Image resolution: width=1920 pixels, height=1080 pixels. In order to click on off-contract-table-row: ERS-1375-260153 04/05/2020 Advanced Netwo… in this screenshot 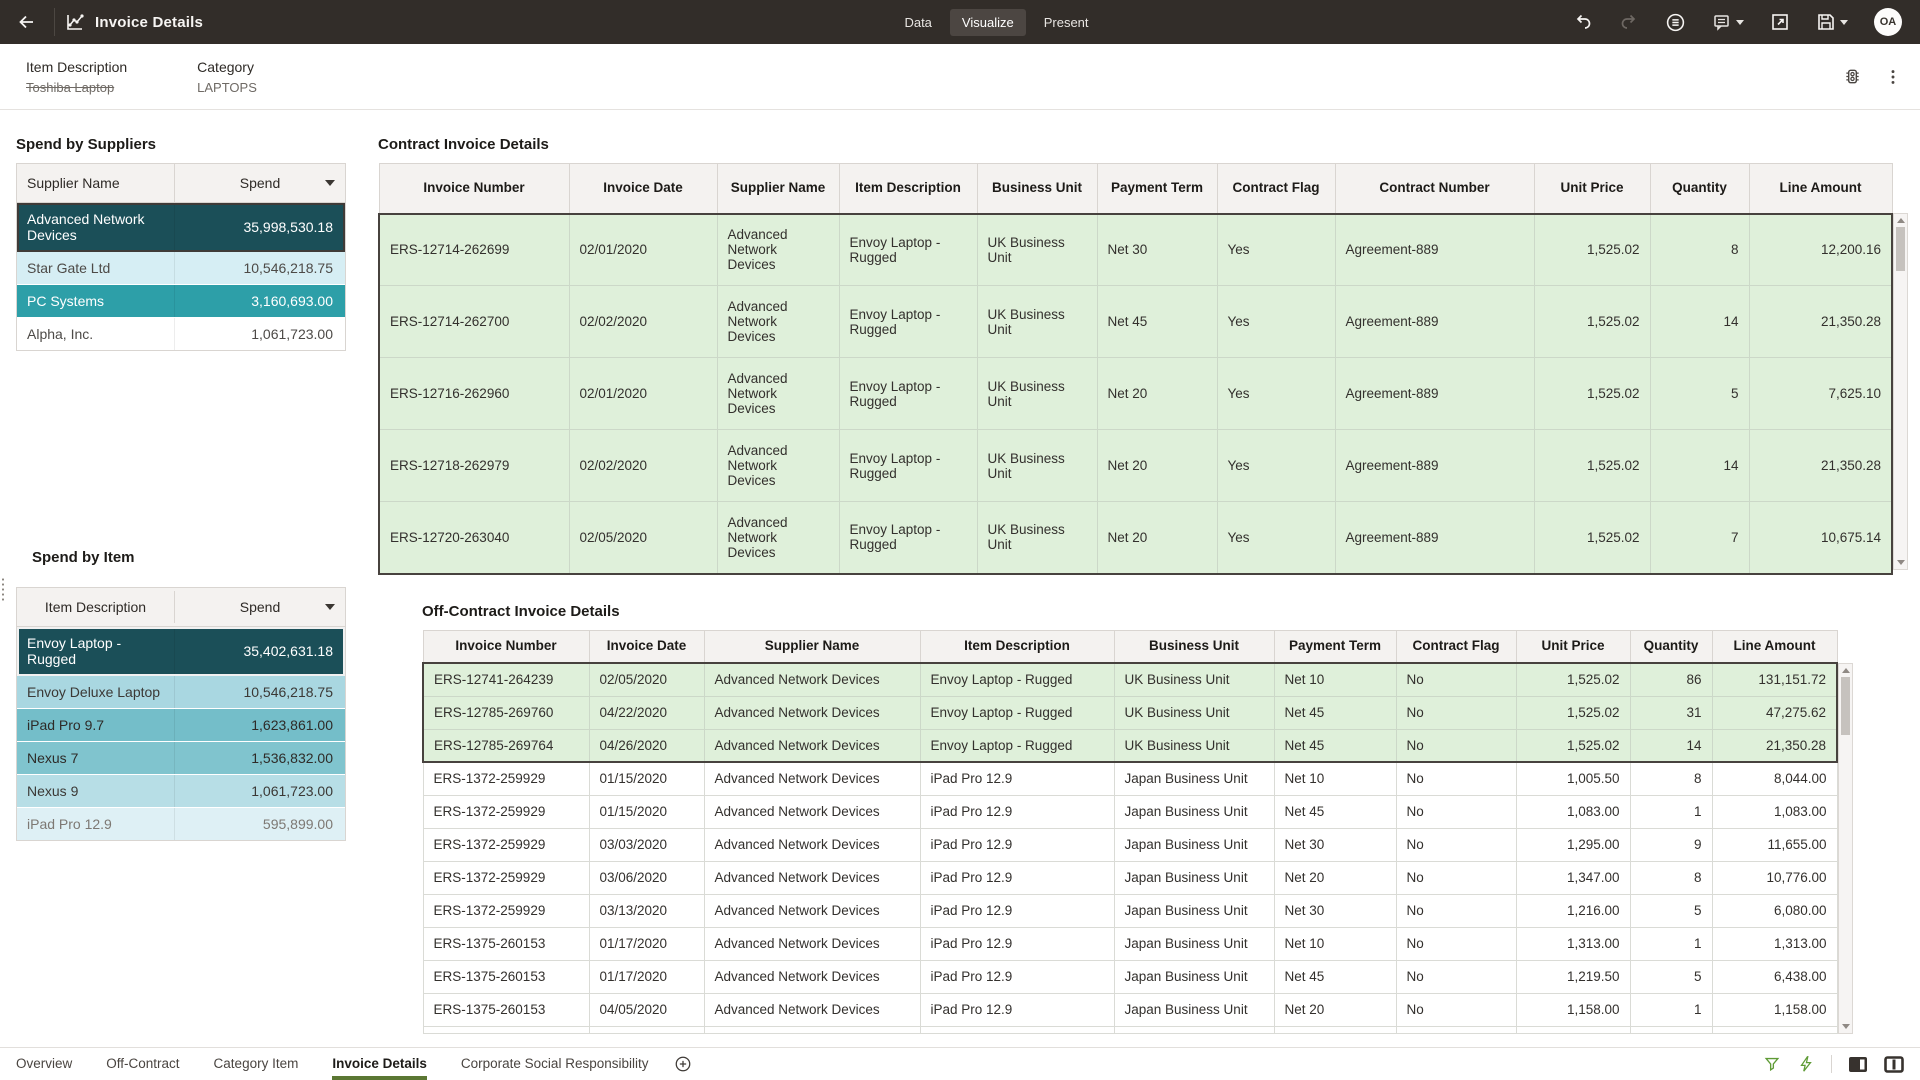, I will do `click(1130, 1009)`.